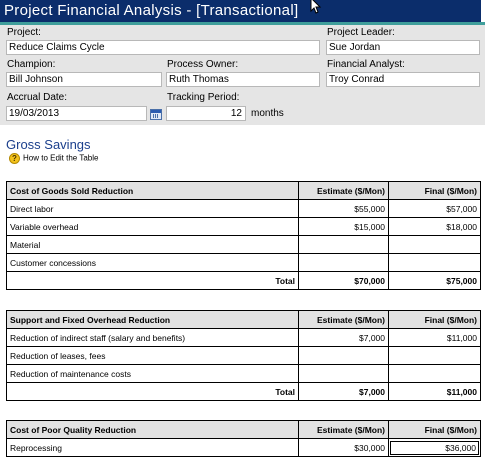  I want to click on final-input-box: $36,000, so click(434, 447).